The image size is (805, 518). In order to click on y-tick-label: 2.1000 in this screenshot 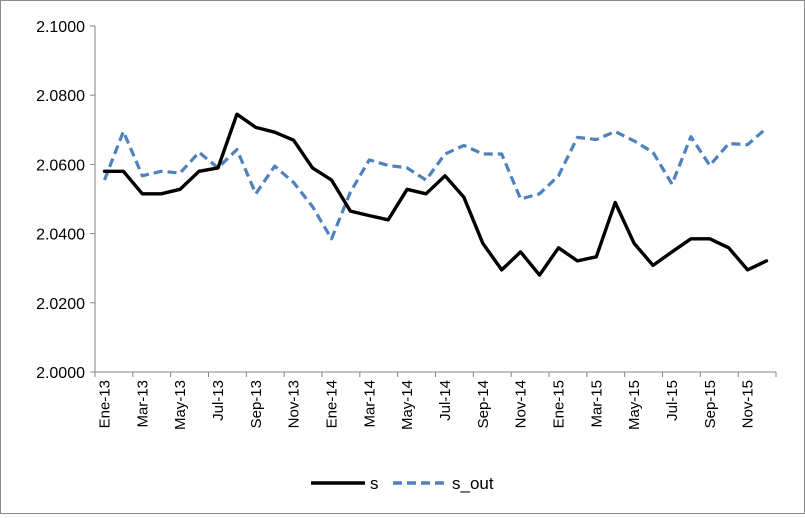, I will do `click(60, 27)`.